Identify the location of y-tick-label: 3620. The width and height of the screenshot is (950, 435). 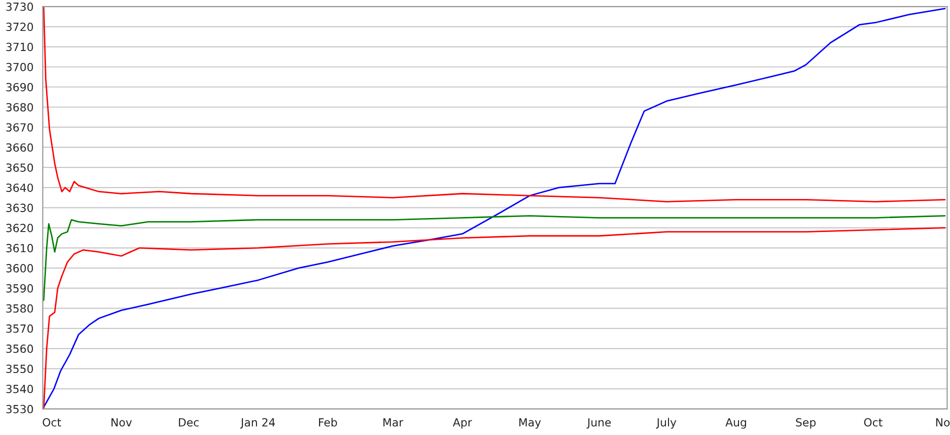
(19, 228).